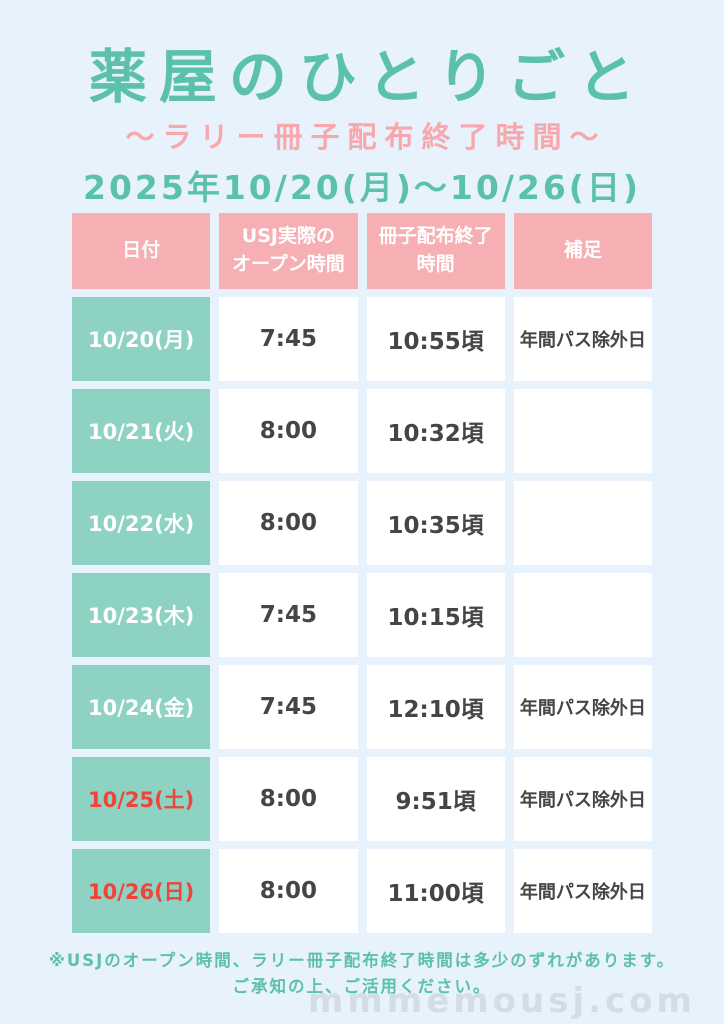 This screenshot has height=1024, width=724. I want to click on end-time-cell: 11:00頃, so click(435, 891).